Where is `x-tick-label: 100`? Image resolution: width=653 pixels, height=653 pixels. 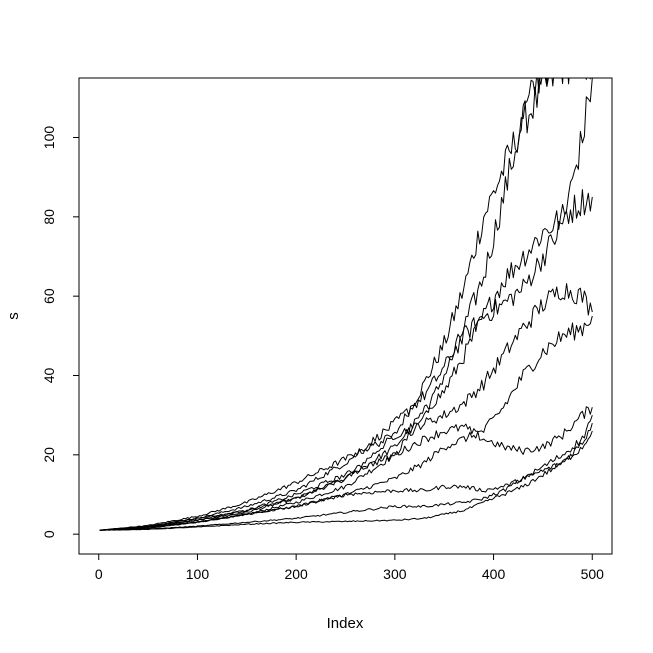
x-tick-label: 100 is located at coordinates (198, 574).